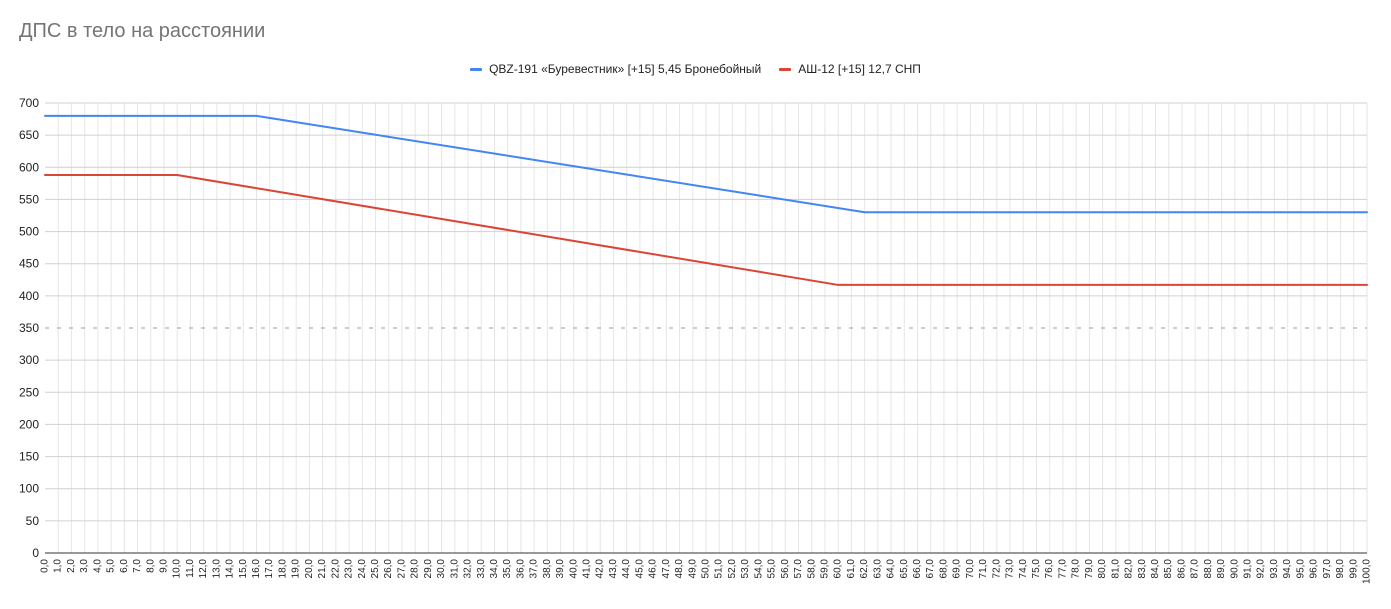  I want to click on x-tick-label: 58,0, so click(811, 569).